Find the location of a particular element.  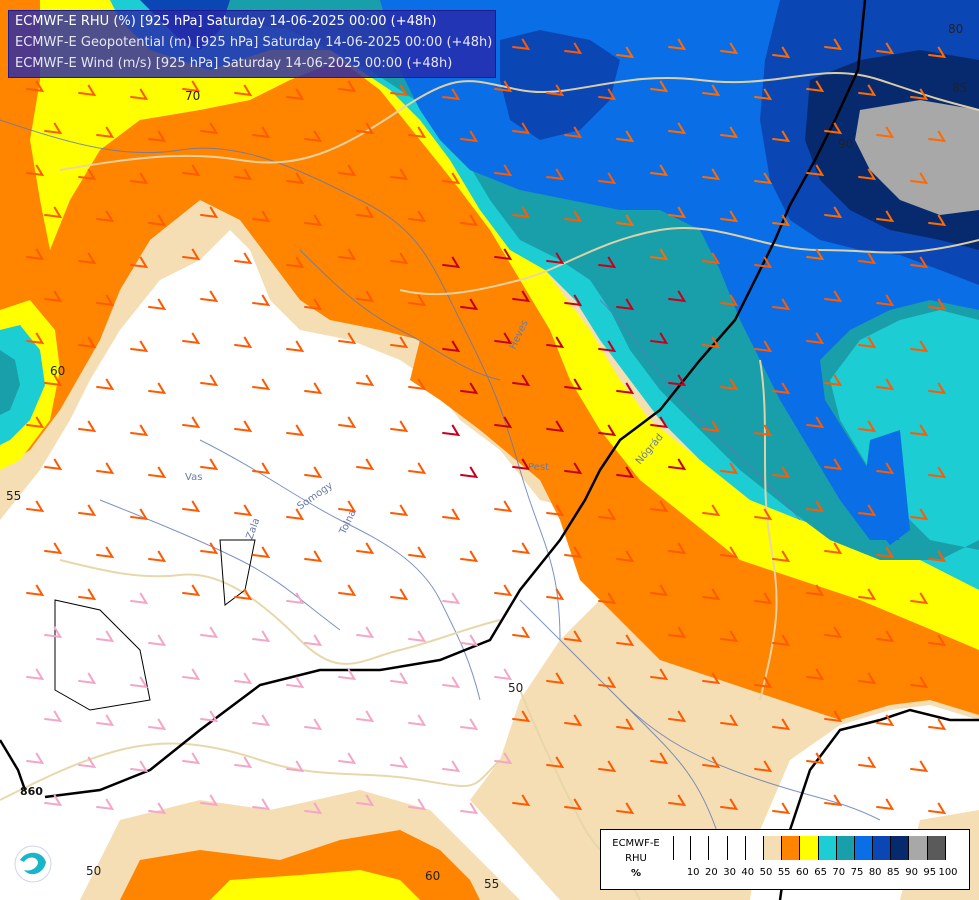

rhu-pocket-cyan-east is located at coordinates (937, 445).